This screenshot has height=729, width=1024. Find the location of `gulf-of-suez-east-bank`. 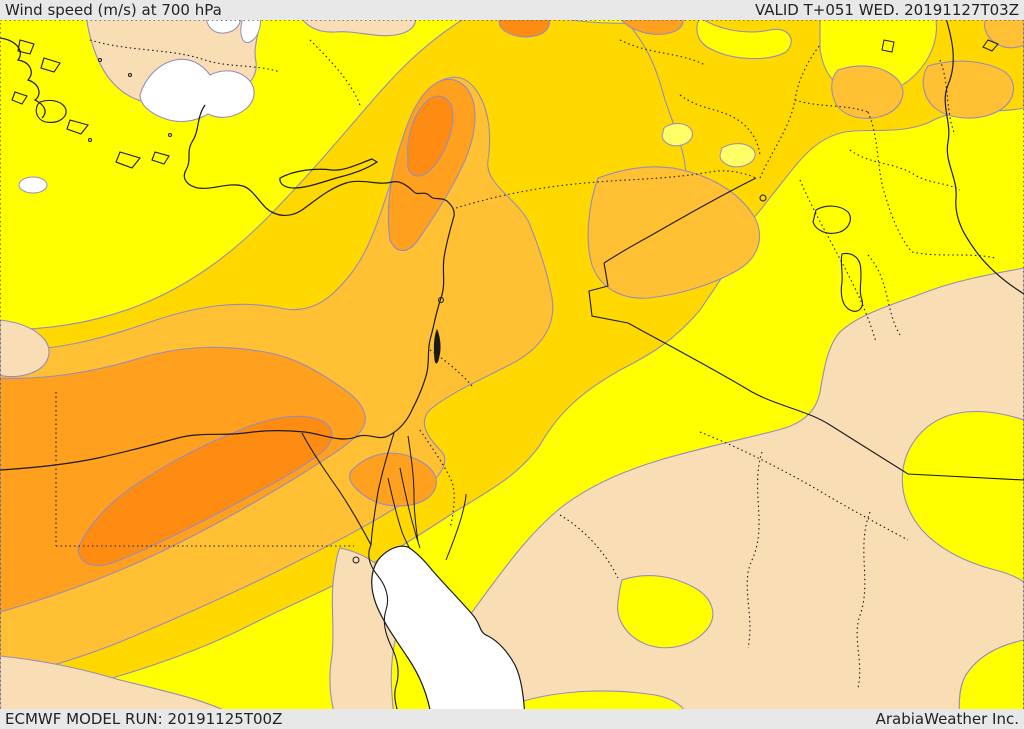

gulf-of-suez-east-bank is located at coordinates (410, 508).